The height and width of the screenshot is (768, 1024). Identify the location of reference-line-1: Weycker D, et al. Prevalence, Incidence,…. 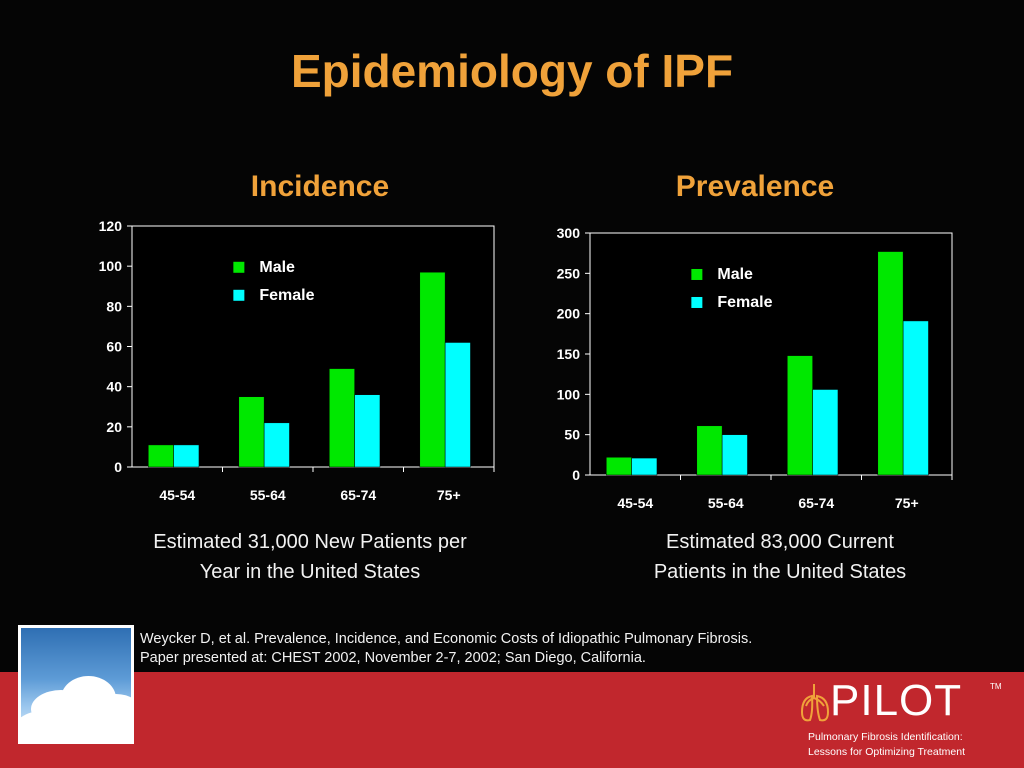
(446, 639).